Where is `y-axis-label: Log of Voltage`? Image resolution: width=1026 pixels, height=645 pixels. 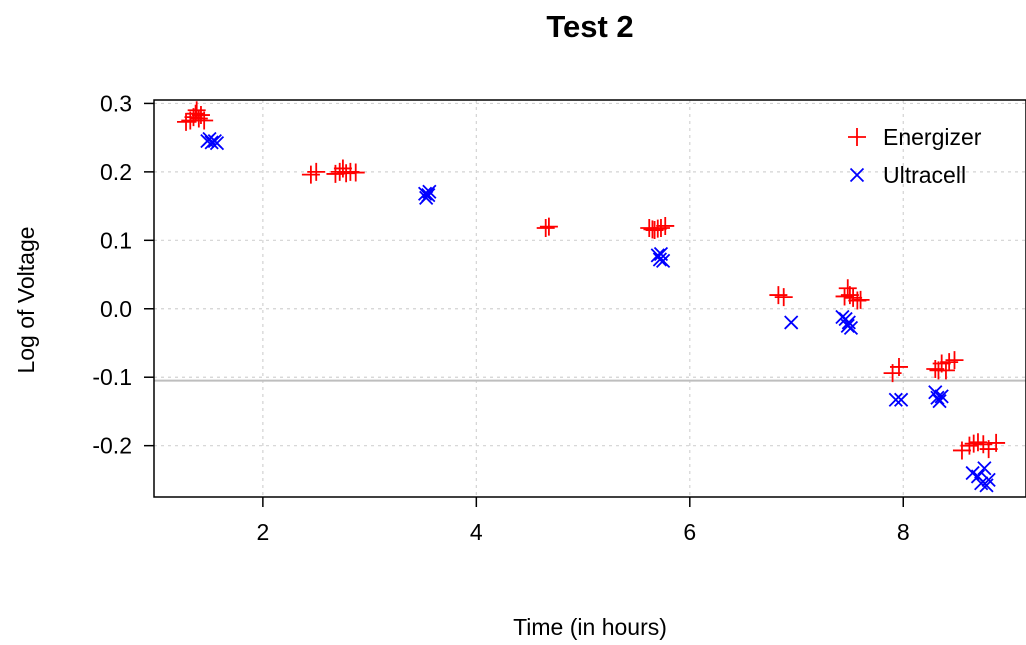 y-axis-label: Log of Voltage is located at coordinates (26, 299).